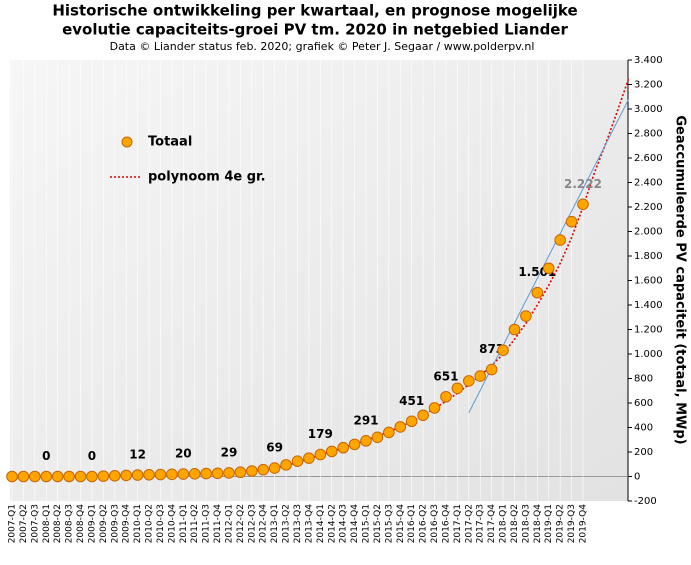 The width and height of the screenshot is (691, 565). What do you see at coordinates (481, 523) in the screenshot?
I see `x-tick-label: 2017-Q3` at bounding box center [481, 523].